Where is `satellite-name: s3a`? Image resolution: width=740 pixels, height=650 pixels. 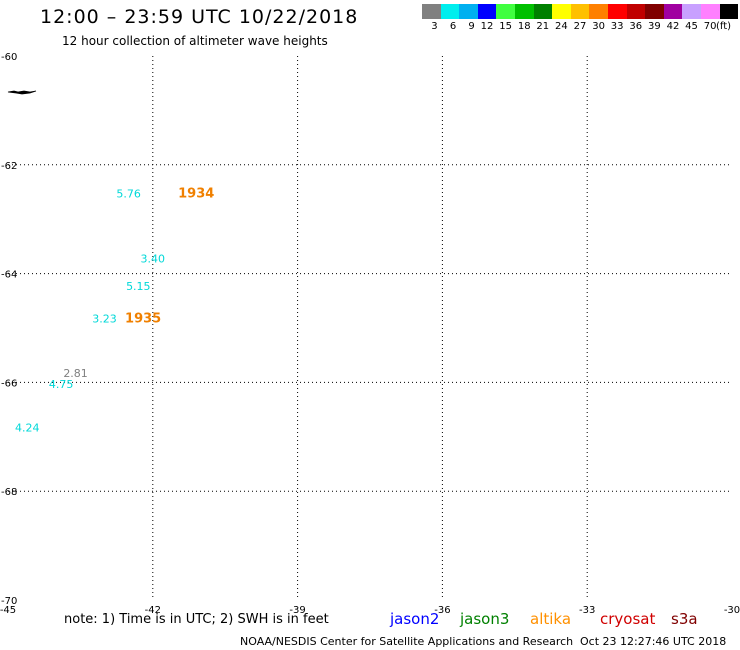
satellite-name: s3a is located at coordinates (684, 619).